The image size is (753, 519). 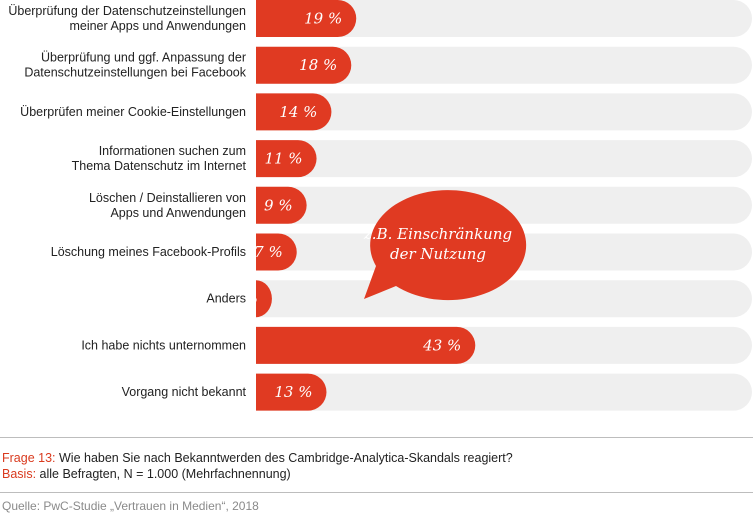 What do you see at coordinates (184, 392) in the screenshot?
I see `category-label: Vorgang nicht bekannt` at bounding box center [184, 392].